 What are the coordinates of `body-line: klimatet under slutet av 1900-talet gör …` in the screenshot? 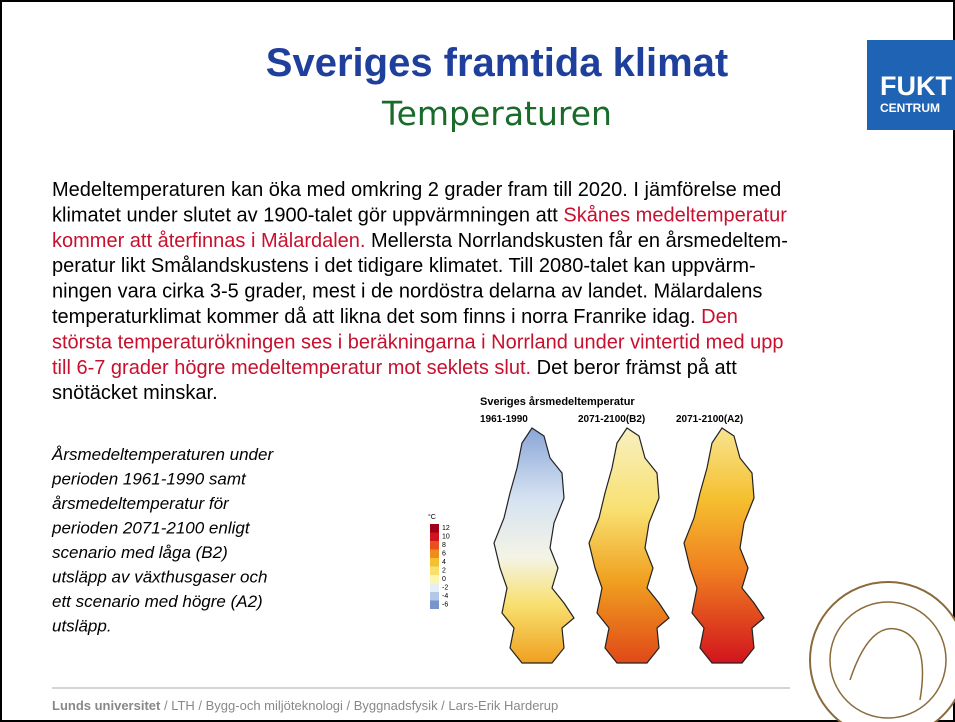 It's located at (419, 215).